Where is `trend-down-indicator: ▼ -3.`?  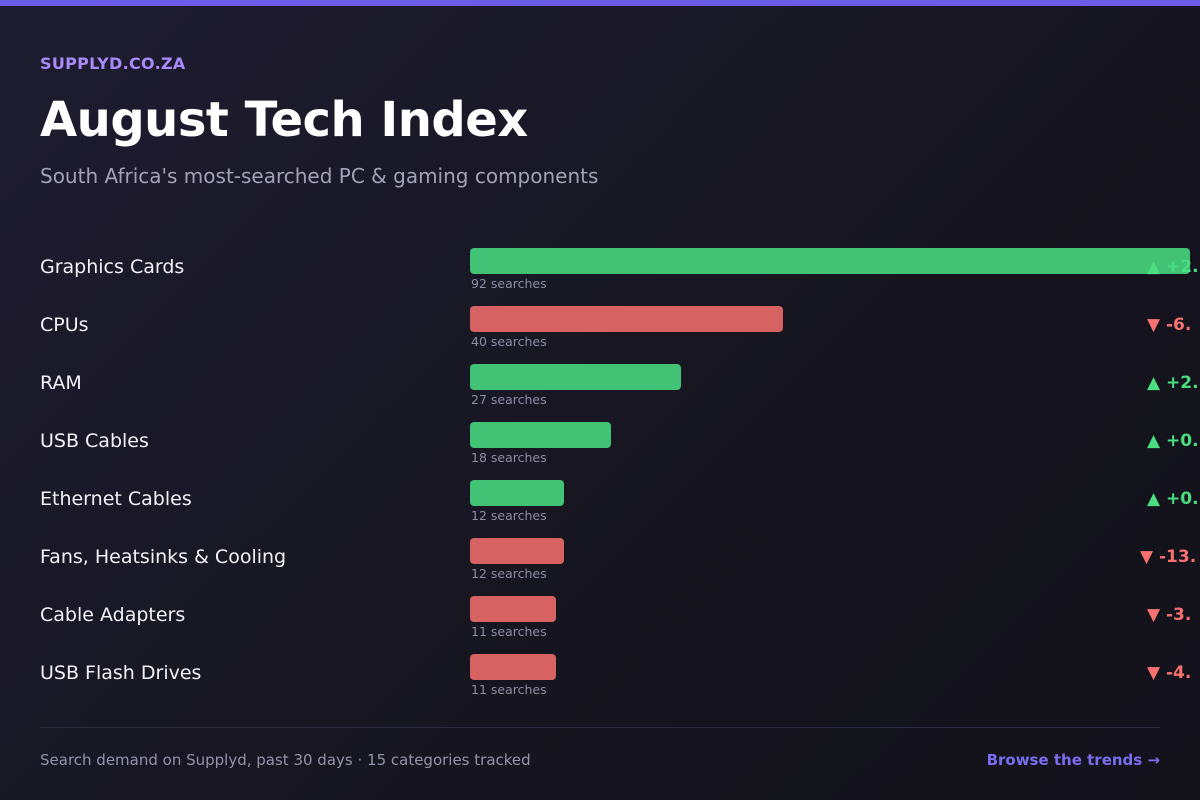
trend-down-indicator: ▼ -3. is located at coordinates (1169, 615).